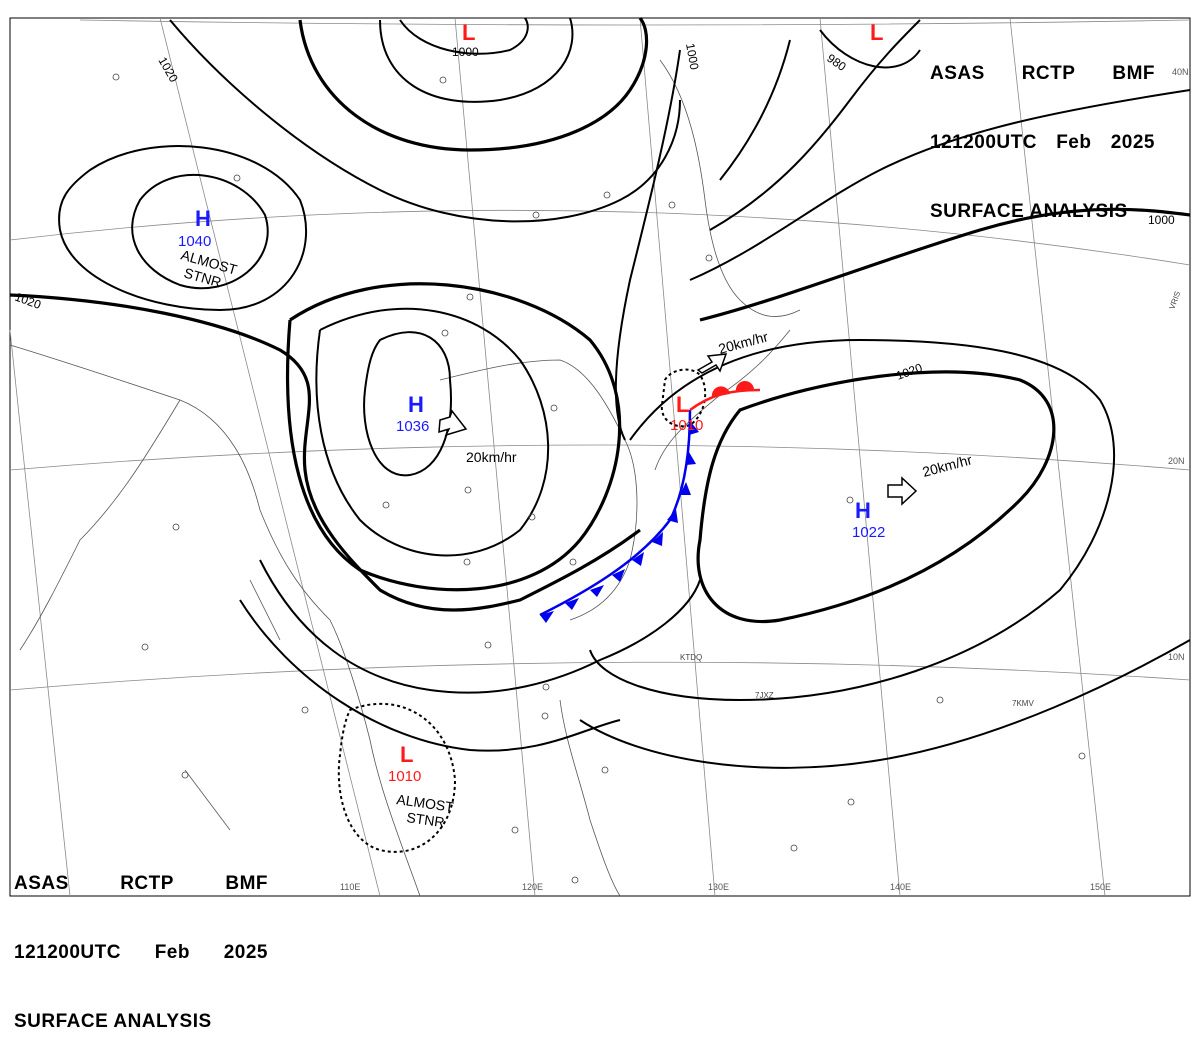  I want to click on lon-label: 110E, so click(350, 887).